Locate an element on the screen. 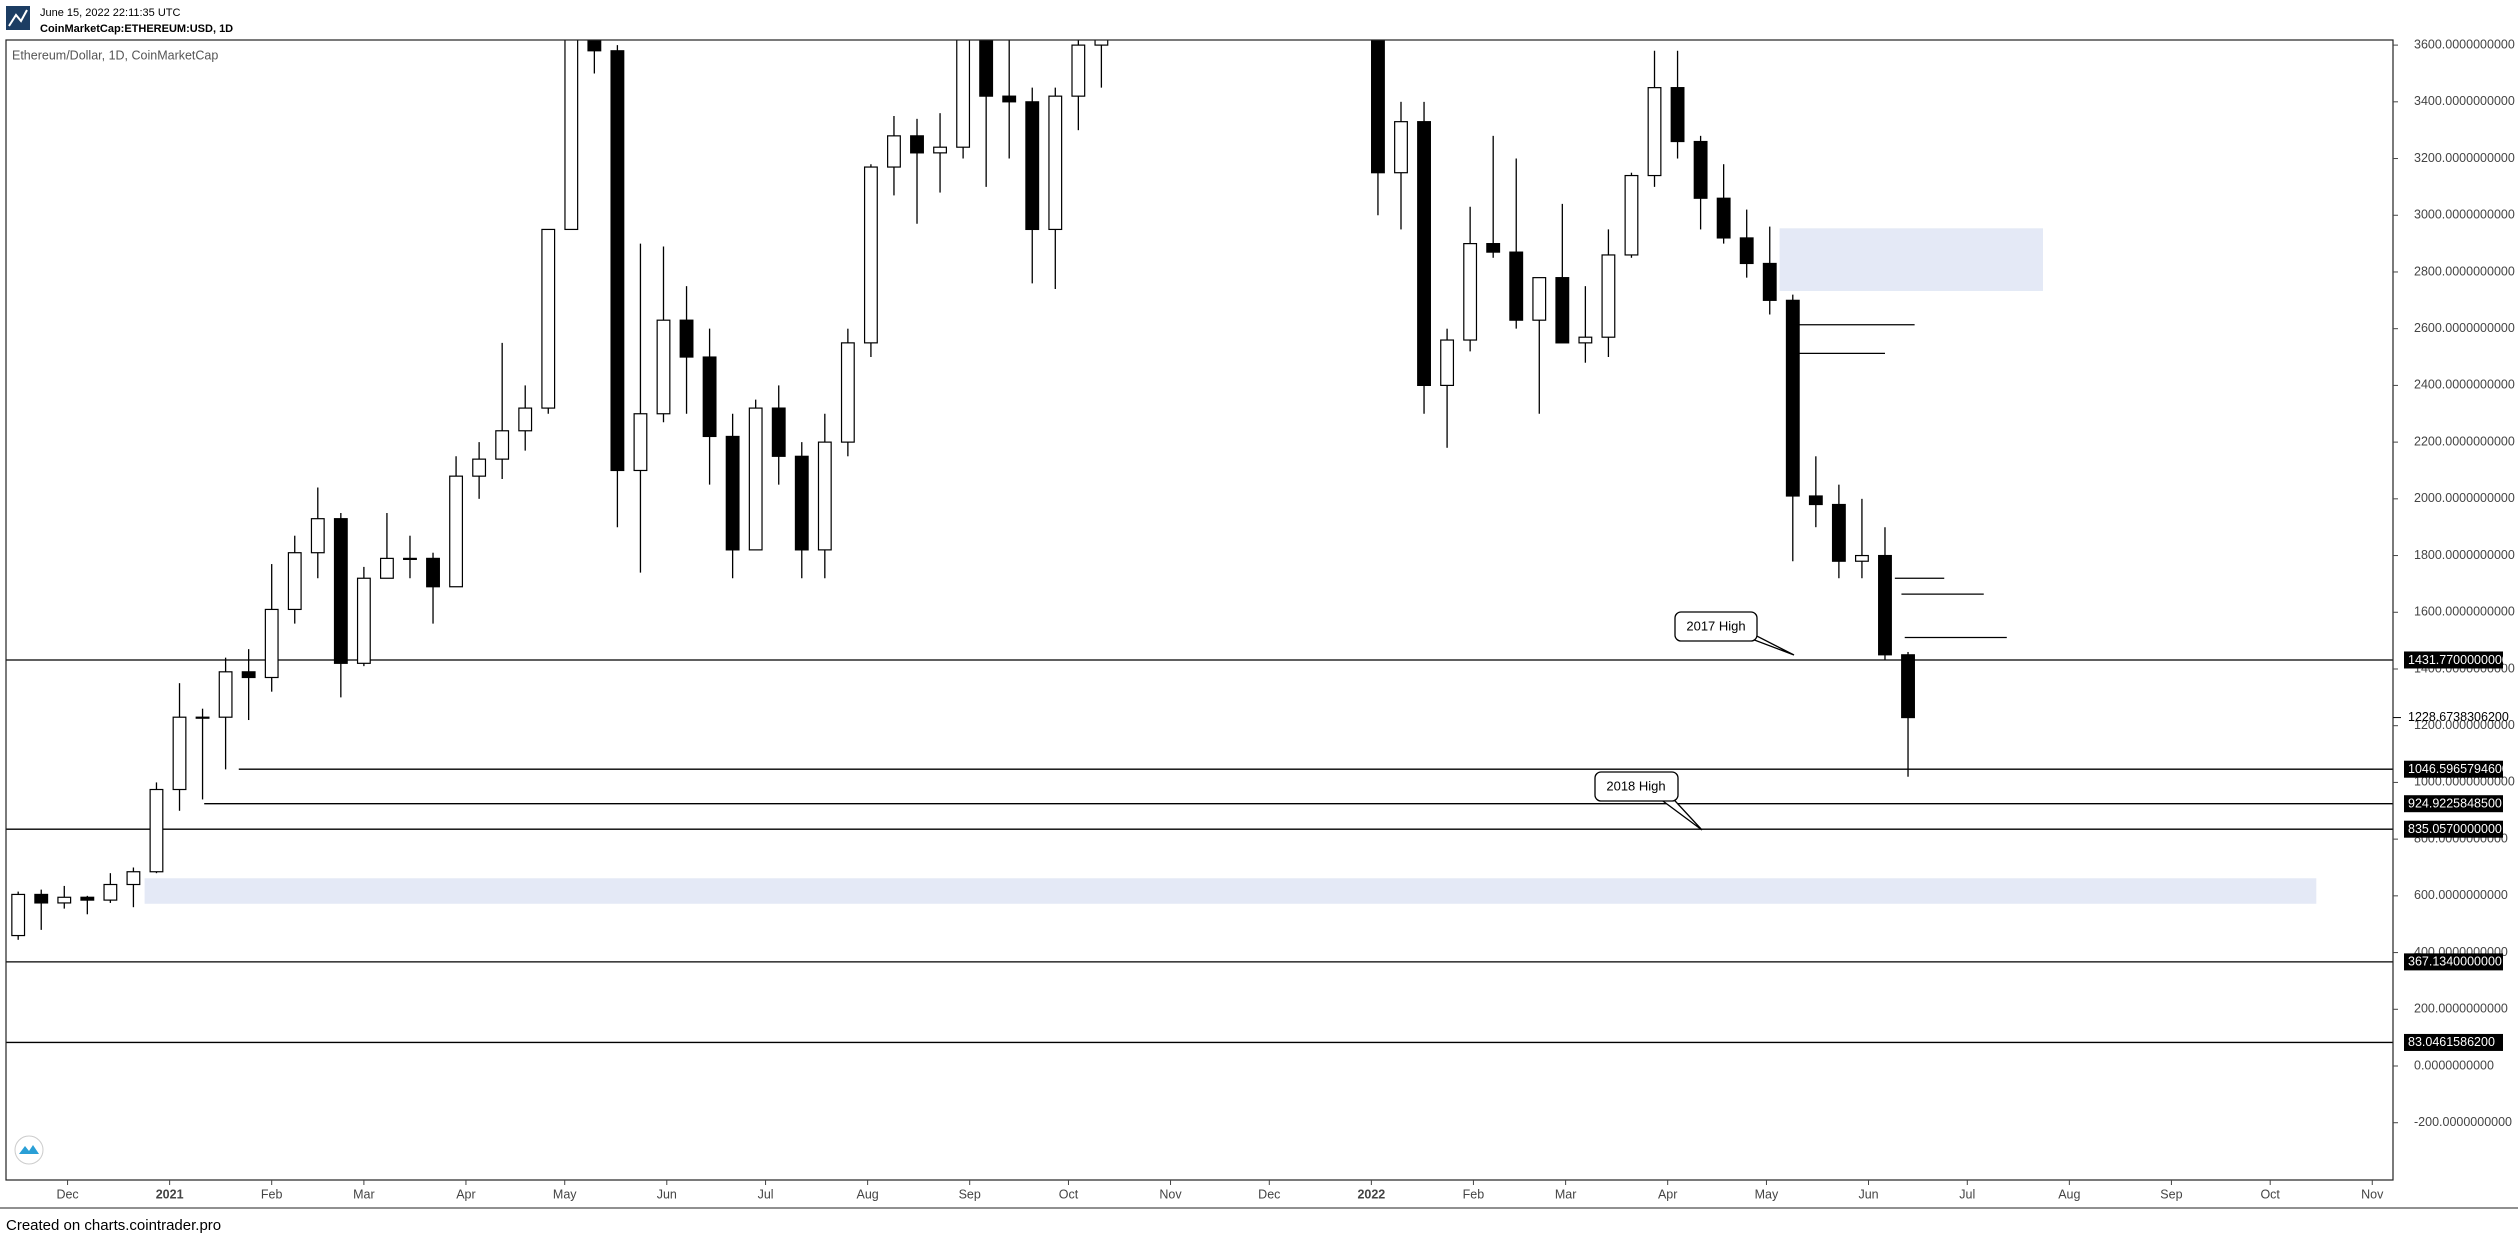  watermark-logo is located at coordinates (29, 1150).